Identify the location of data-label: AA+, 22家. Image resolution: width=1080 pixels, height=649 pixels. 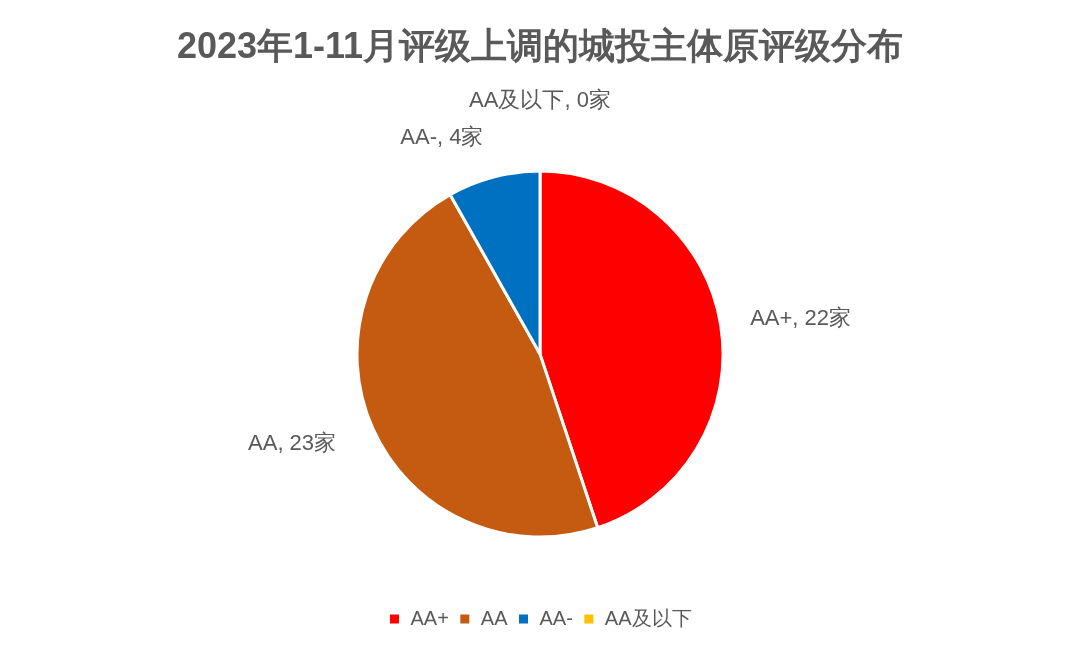
(801, 317).